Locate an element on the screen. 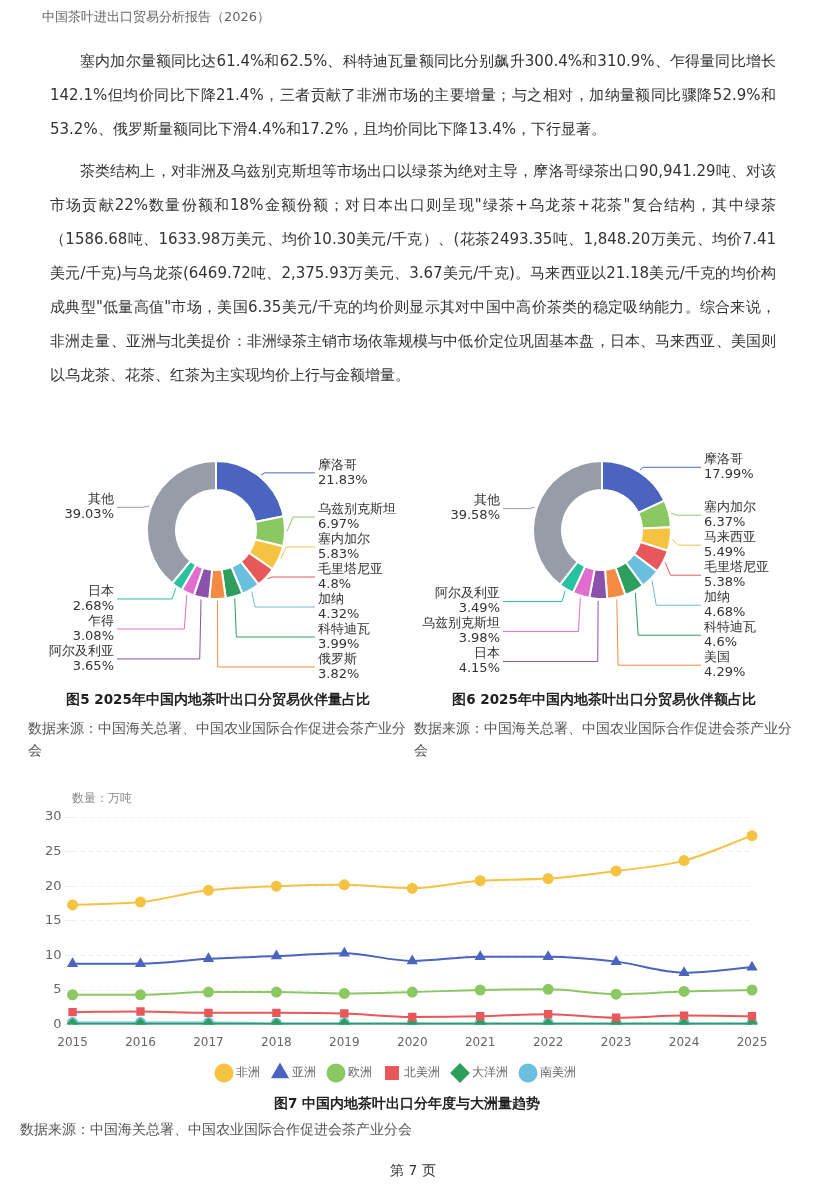 Image resolution: width=826 pixels, height=1198 pixels. data-label: 21.83% is located at coordinates (343, 479).